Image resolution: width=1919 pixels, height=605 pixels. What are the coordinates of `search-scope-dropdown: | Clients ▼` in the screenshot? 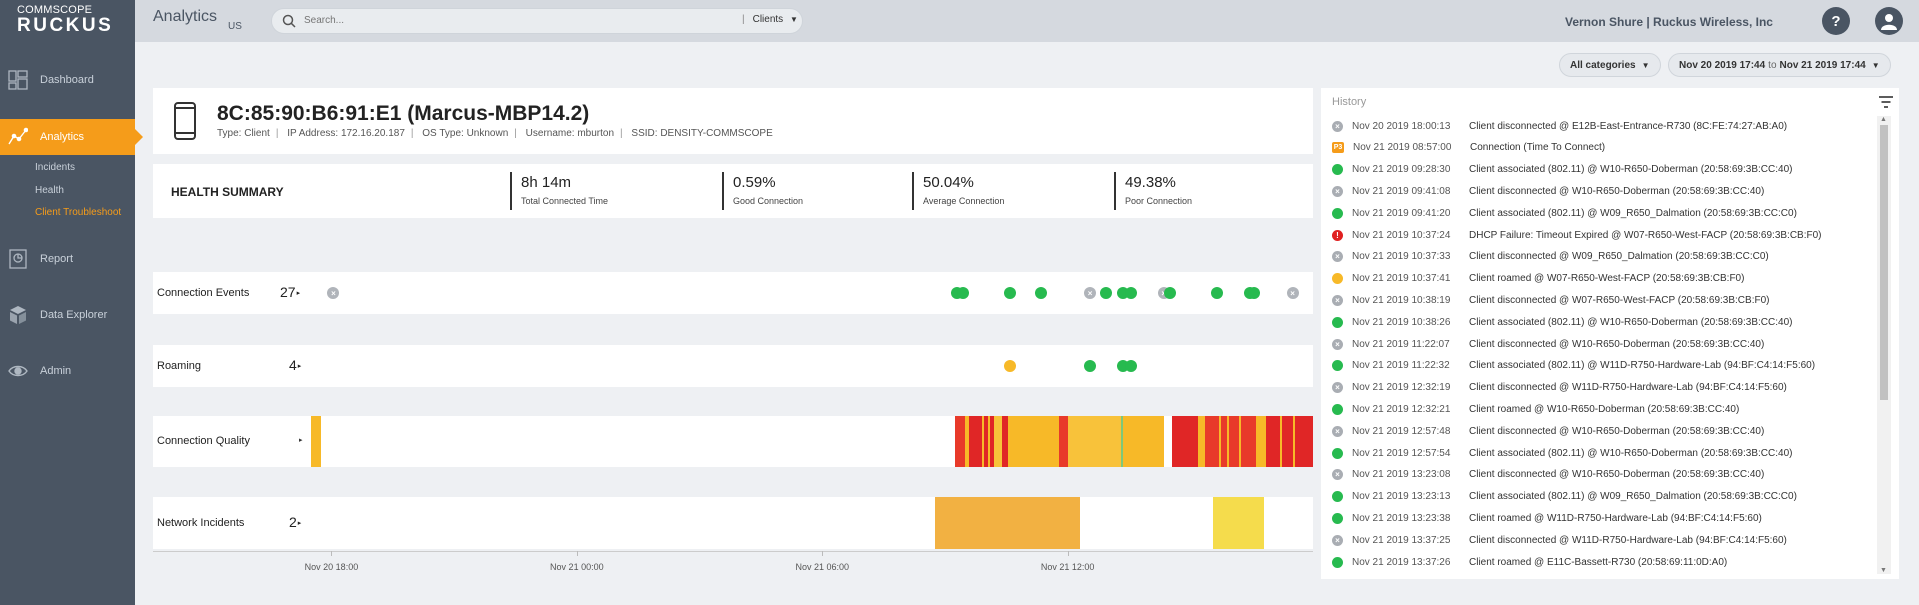 It's located at (770, 19).